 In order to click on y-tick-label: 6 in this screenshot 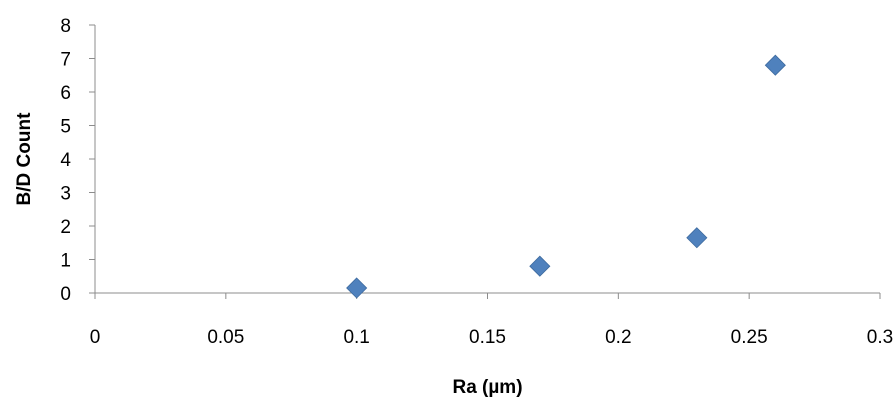, I will do `click(65, 93)`.